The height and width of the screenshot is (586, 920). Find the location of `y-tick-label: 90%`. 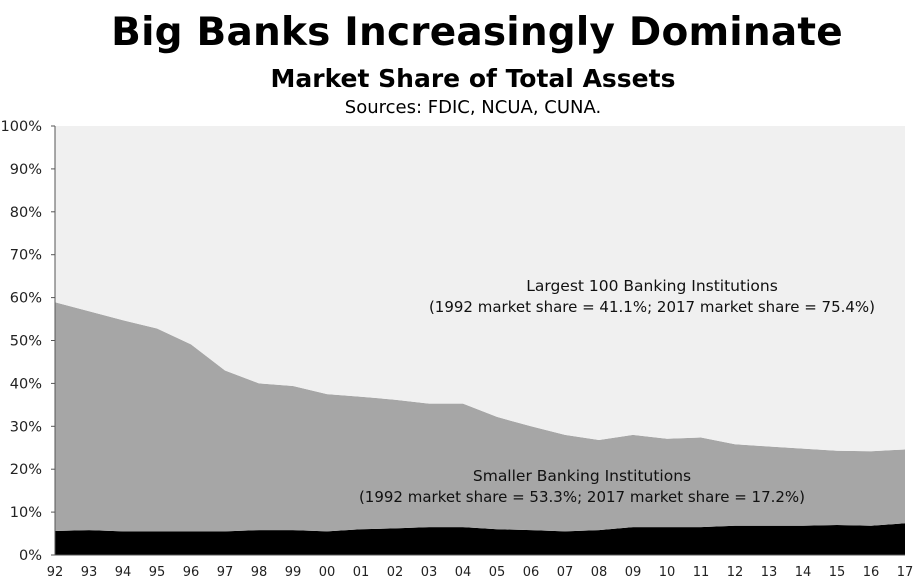

y-tick-label: 90% is located at coordinates (26, 170).